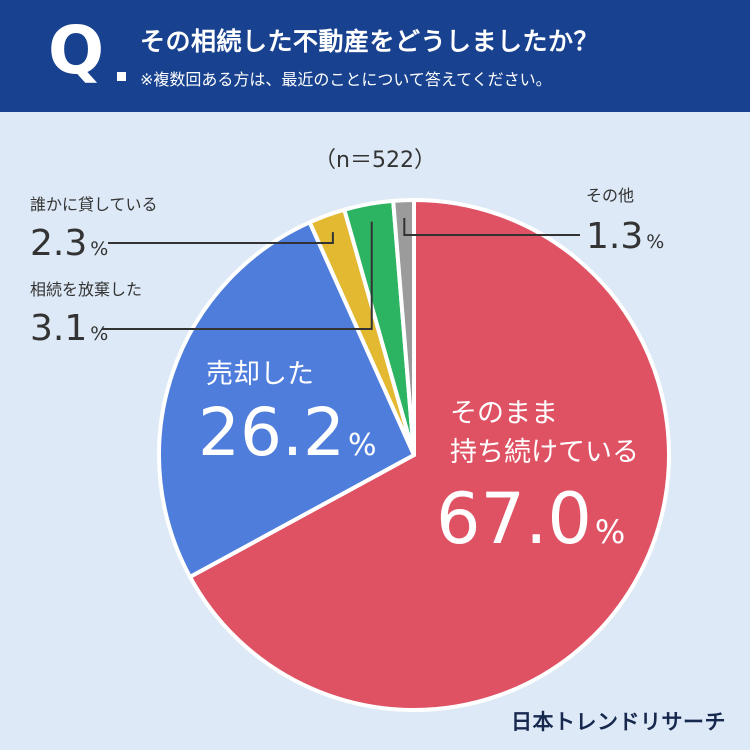 The height and width of the screenshot is (750, 750). I want to click on leader-line-other, so click(491, 227).